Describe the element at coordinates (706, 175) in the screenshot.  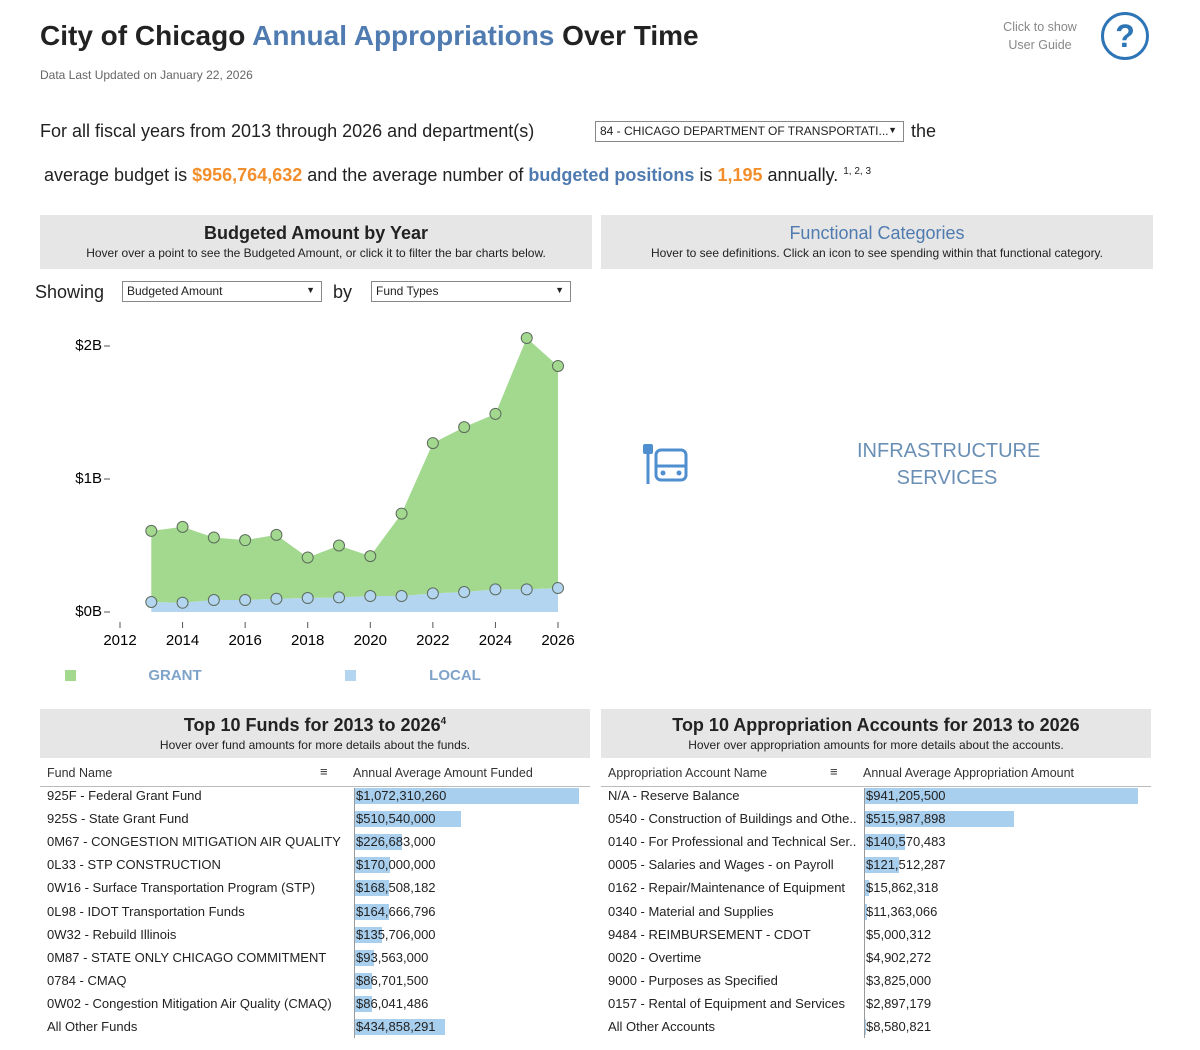
I see `summary-text: is` at that location.